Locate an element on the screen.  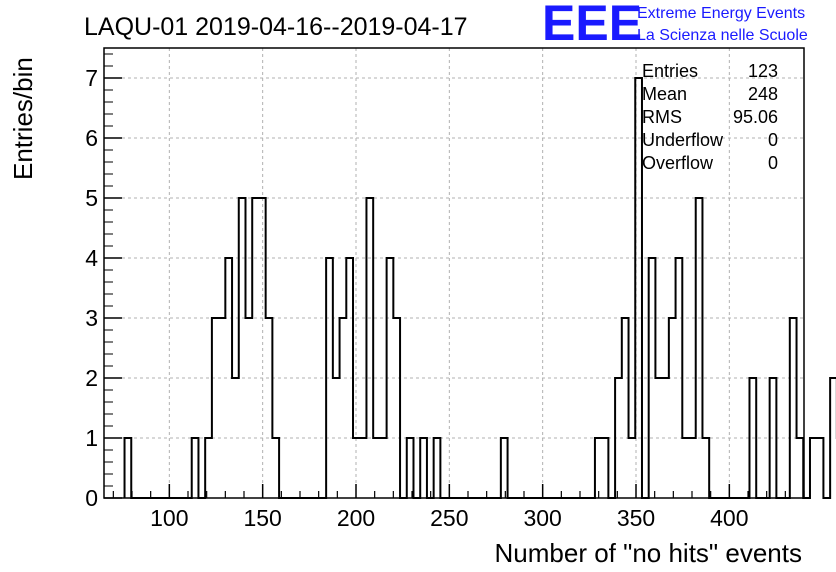
y-tick-label: 3 is located at coordinates (91, 318).